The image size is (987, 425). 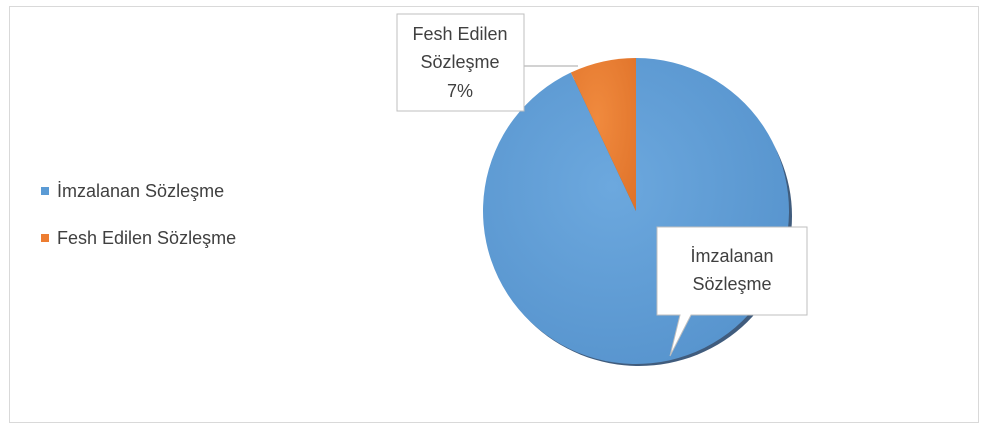 I want to click on data-label-fesh-value: 7%, so click(x=460, y=91).